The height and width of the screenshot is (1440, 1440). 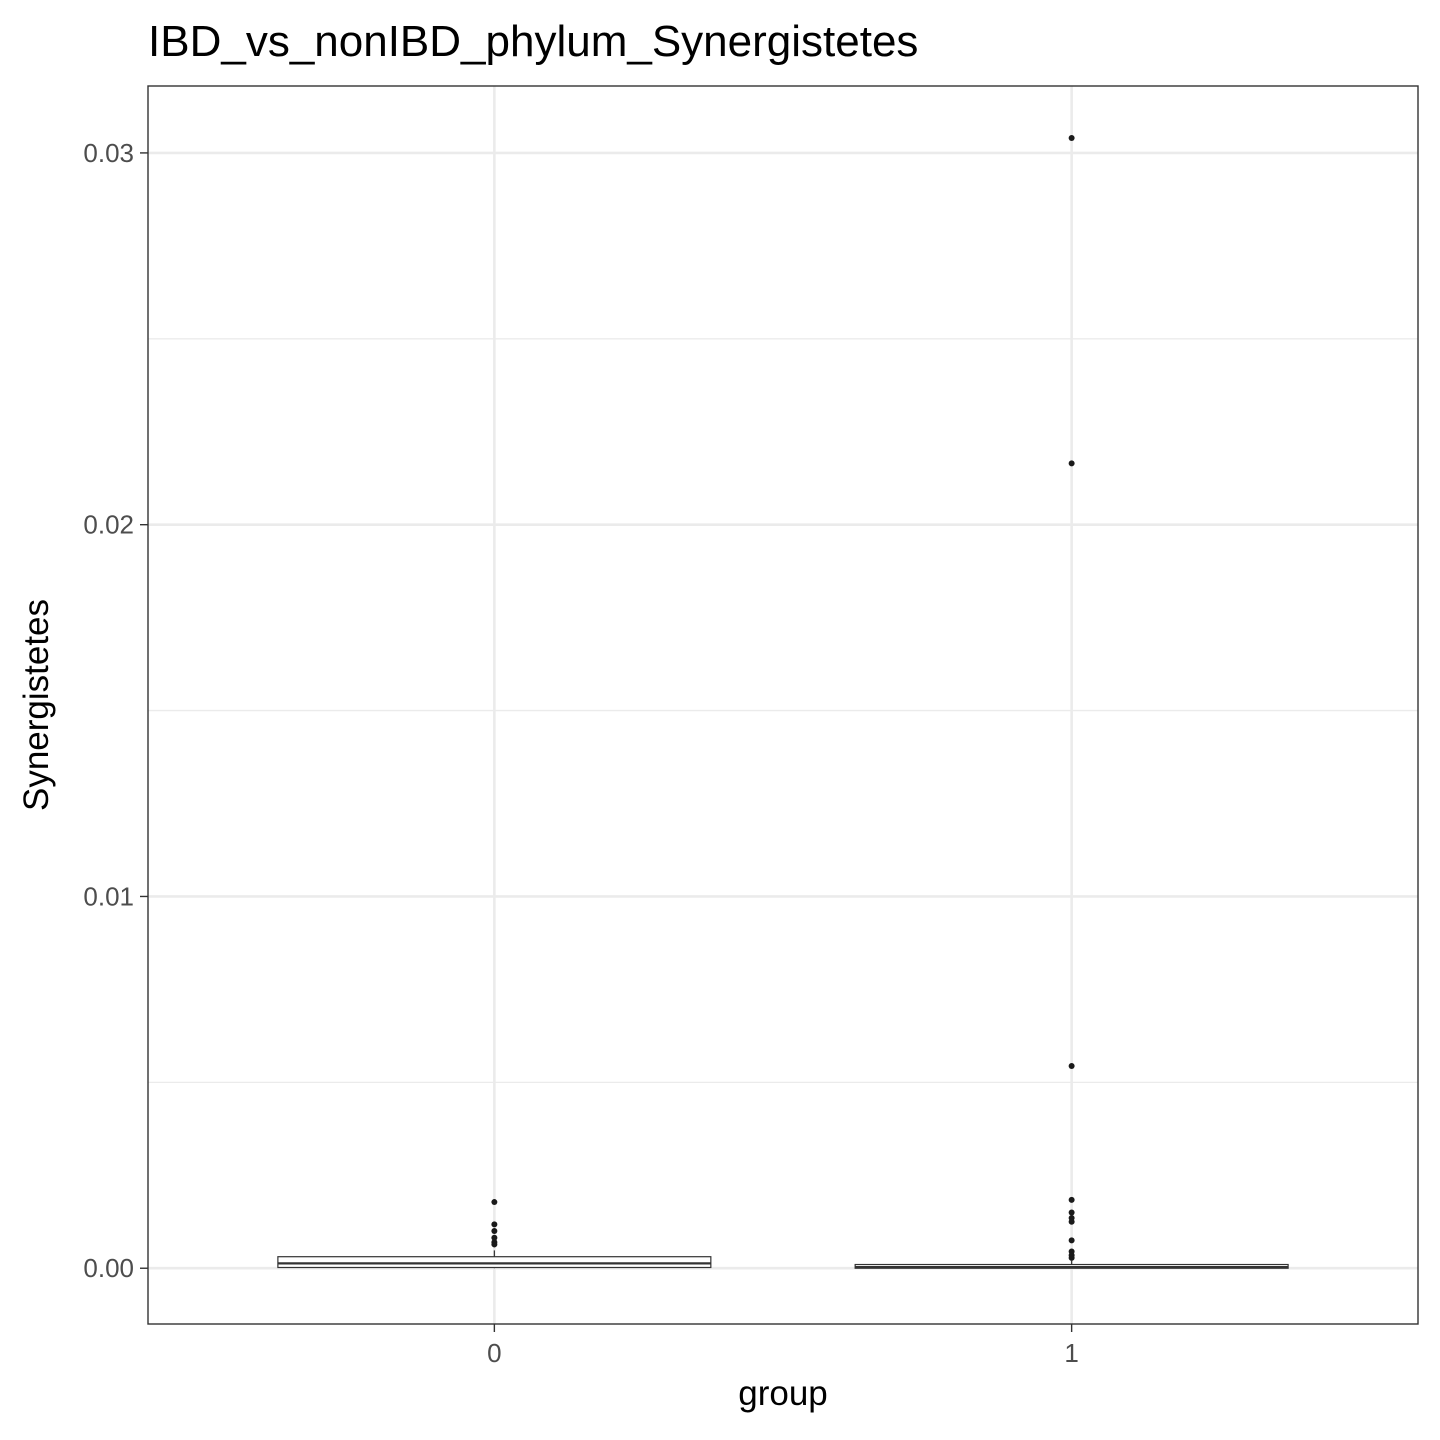 I want to click on y-axis: 0.00 0.01 0.02 0.03, so click(x=115, y=710).